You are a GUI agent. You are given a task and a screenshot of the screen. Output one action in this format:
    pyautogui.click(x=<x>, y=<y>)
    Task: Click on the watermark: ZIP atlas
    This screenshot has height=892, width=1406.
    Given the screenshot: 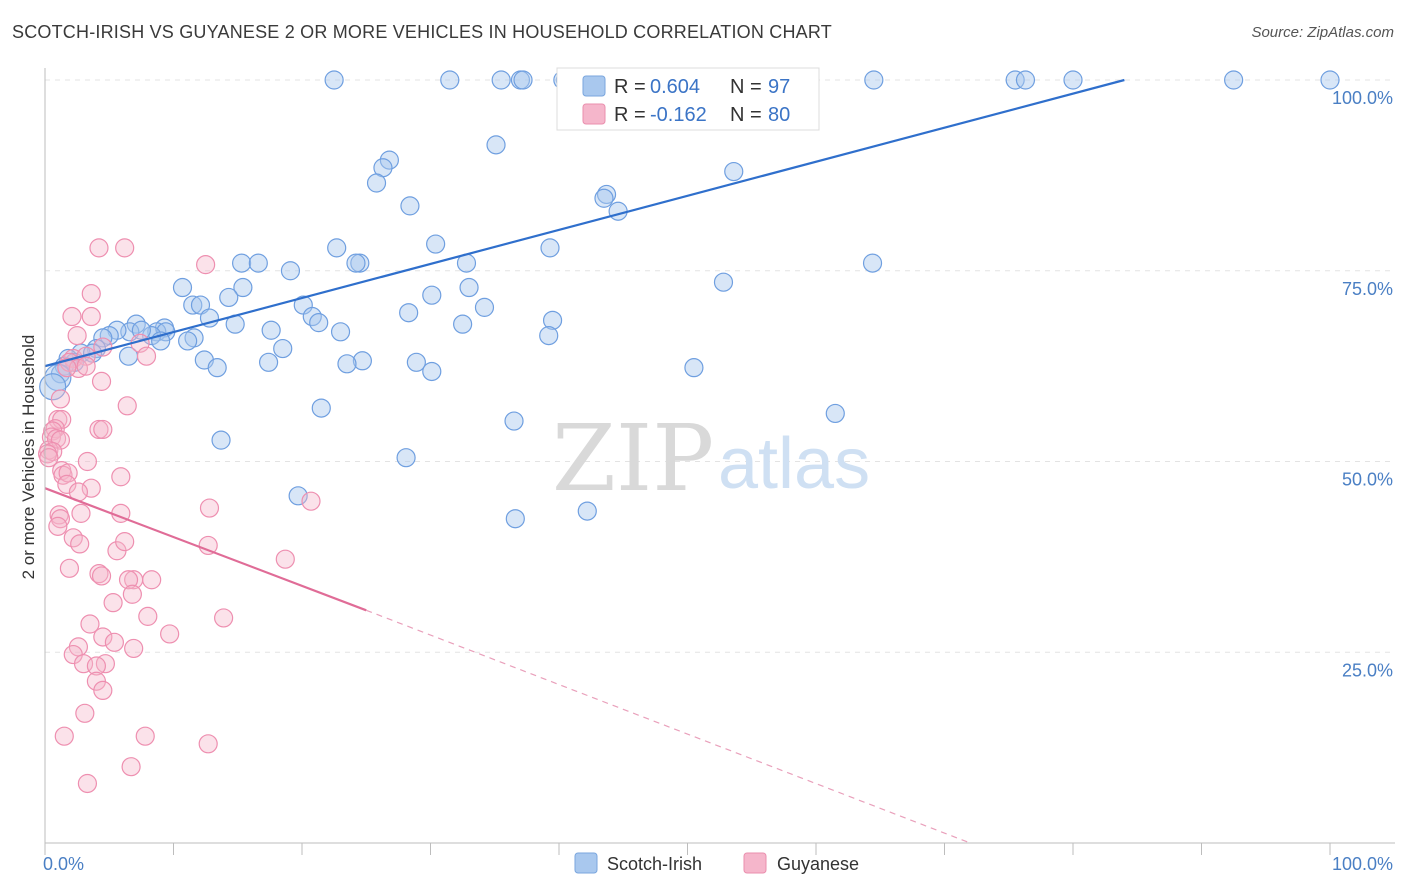 What is the action you would take?
    pyautogui.click(x=711, y=458)
    